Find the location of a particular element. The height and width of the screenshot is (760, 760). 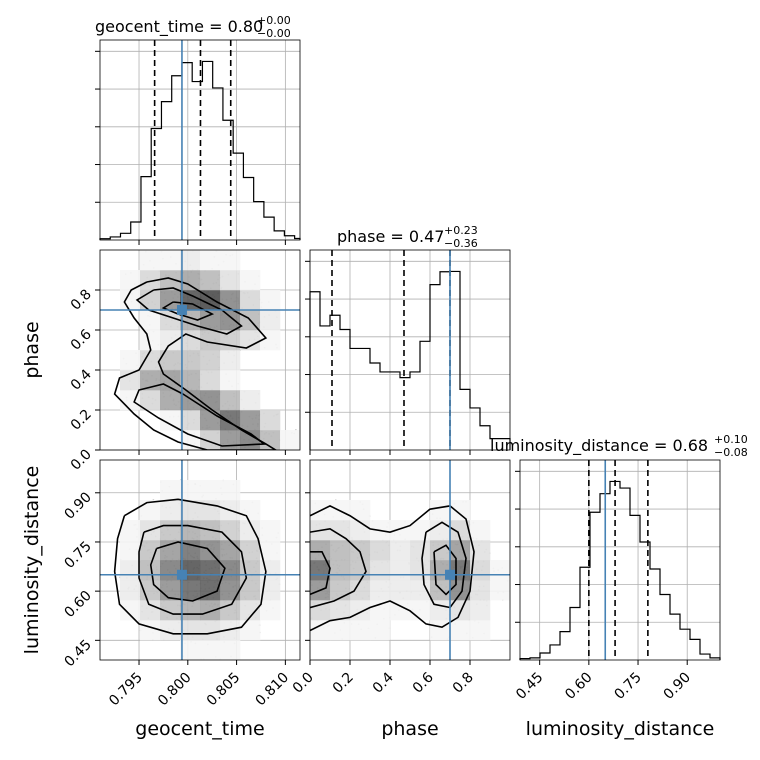

y-tick-label: 0.4 is located at coordinates (81, 379).